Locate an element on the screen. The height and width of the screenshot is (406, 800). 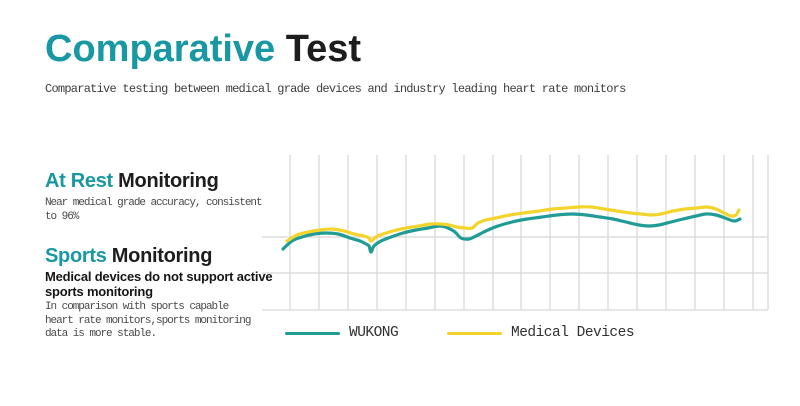
series-line-wukong is located at coordinates (511, 233).